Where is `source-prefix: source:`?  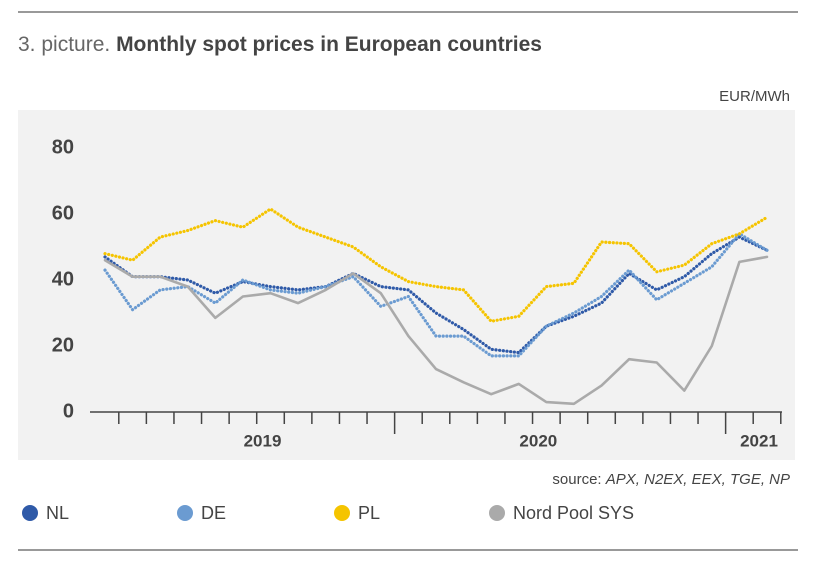 source-prefix: source: is located at coordinates (576, 479).